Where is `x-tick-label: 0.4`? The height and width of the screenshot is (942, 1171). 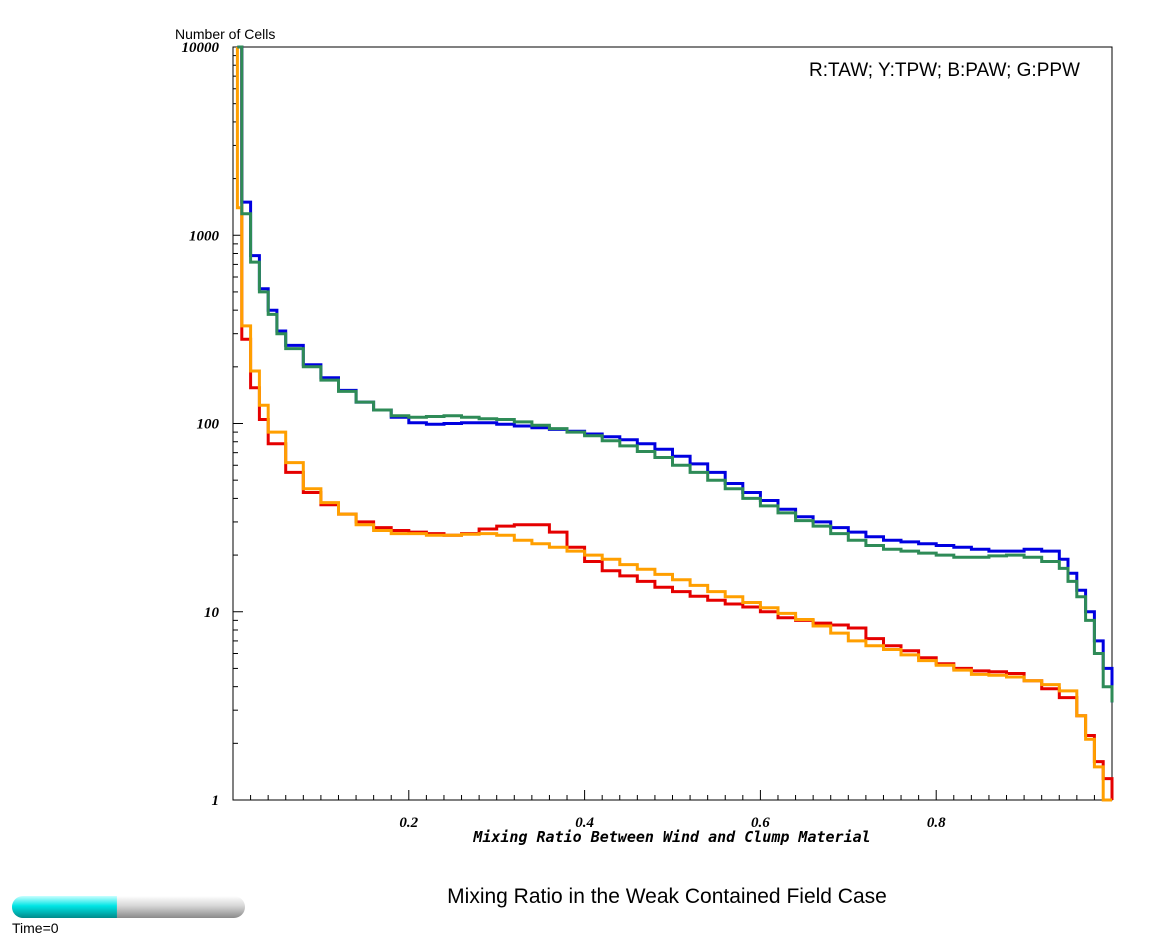 x-tick-label: 0.4 is located at coordinates (584, 823).